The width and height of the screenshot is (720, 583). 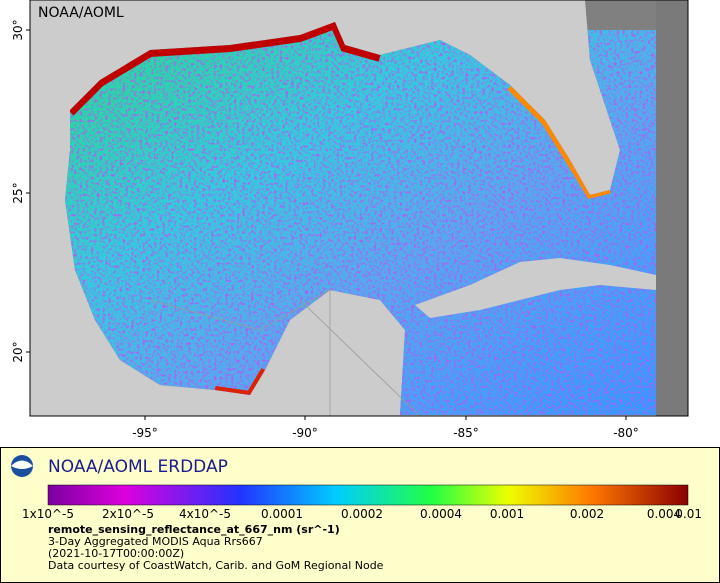 What do you see at coordinates (18, 351) in the screenshot?
I see `lat-label: 20°` at bounding box center [18, 351].